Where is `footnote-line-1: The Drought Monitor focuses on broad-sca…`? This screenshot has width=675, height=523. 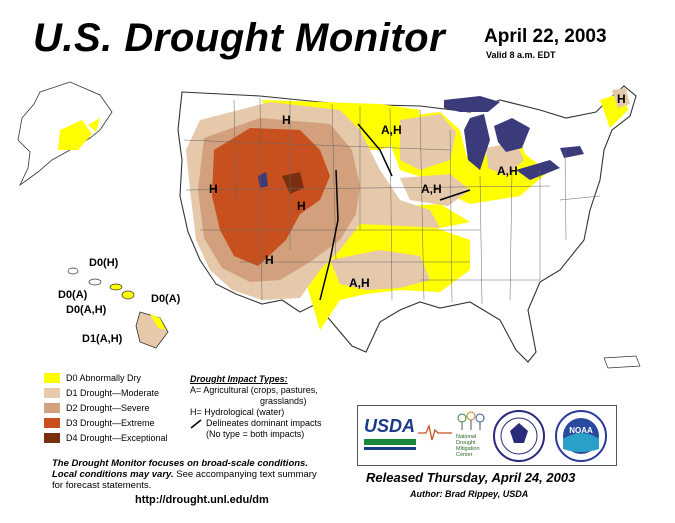
footnote-line-1: The Drought Monitor focuses on broad-sca… is located at coordinates (180, 463).